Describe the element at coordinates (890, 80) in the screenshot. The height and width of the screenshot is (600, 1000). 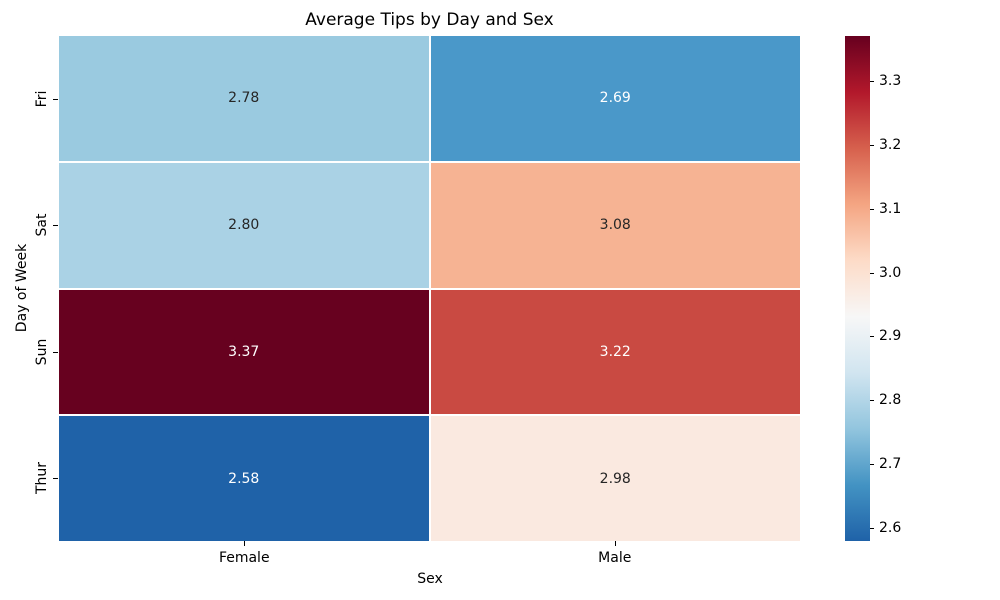
I see `colorbar-tick-label-3.3: 3.3` at that location.